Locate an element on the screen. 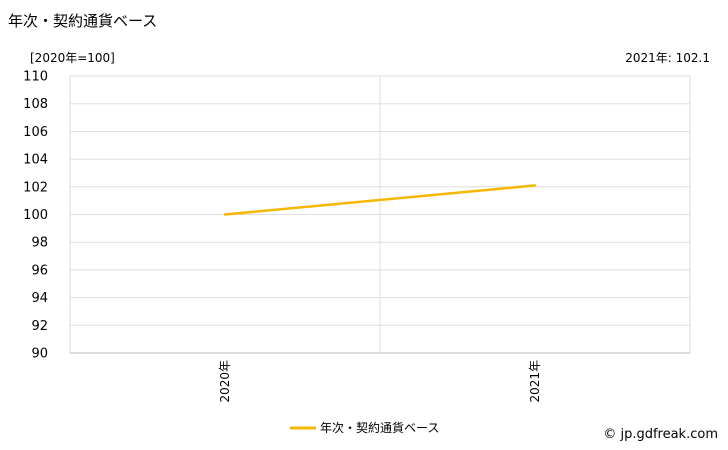 This screenshot has width=728, height=450. y-tick-label: 102 is located at coordinates (35, 187).